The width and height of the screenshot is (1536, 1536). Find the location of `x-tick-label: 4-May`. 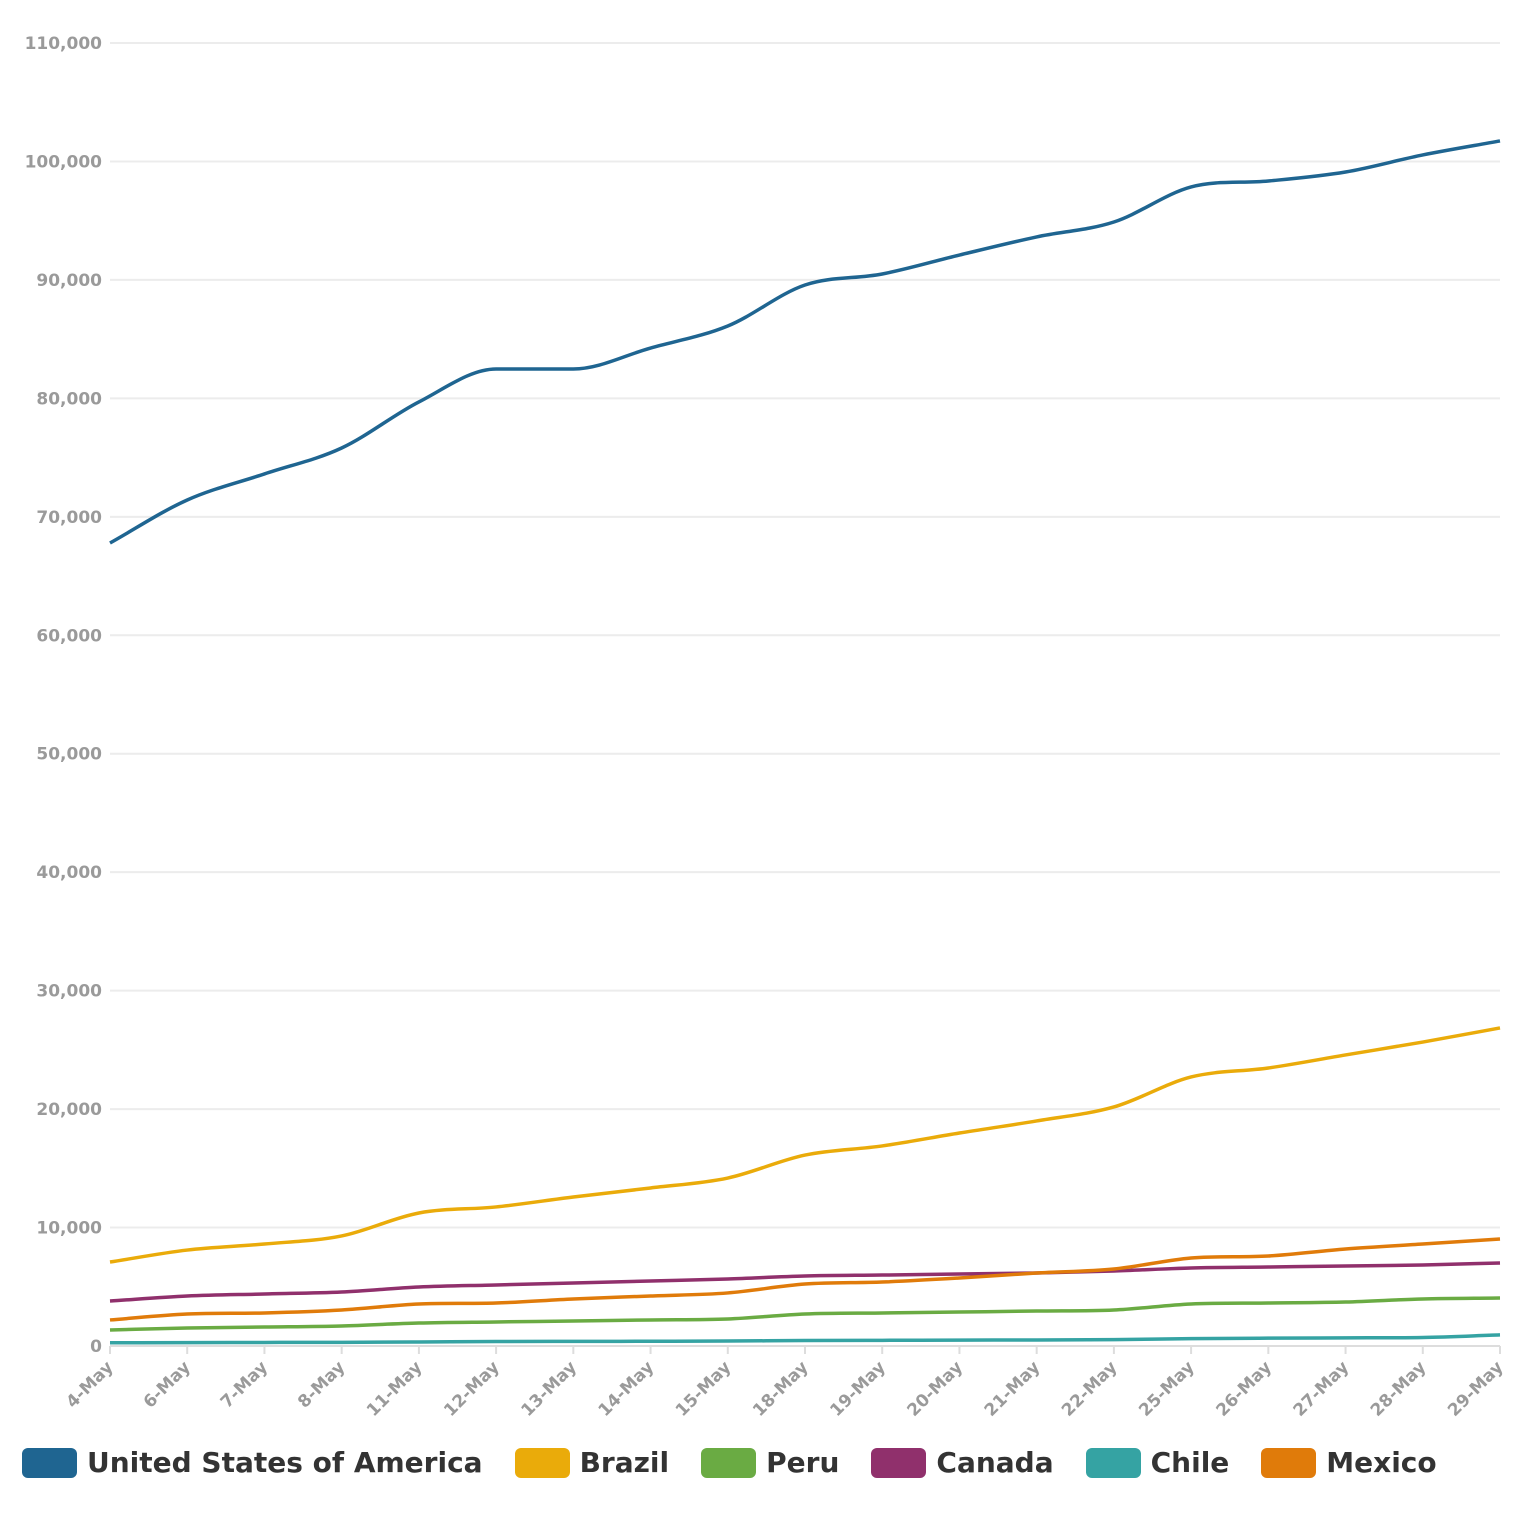

x-tick-label: 4-May is located at coordinates (89, 1384).